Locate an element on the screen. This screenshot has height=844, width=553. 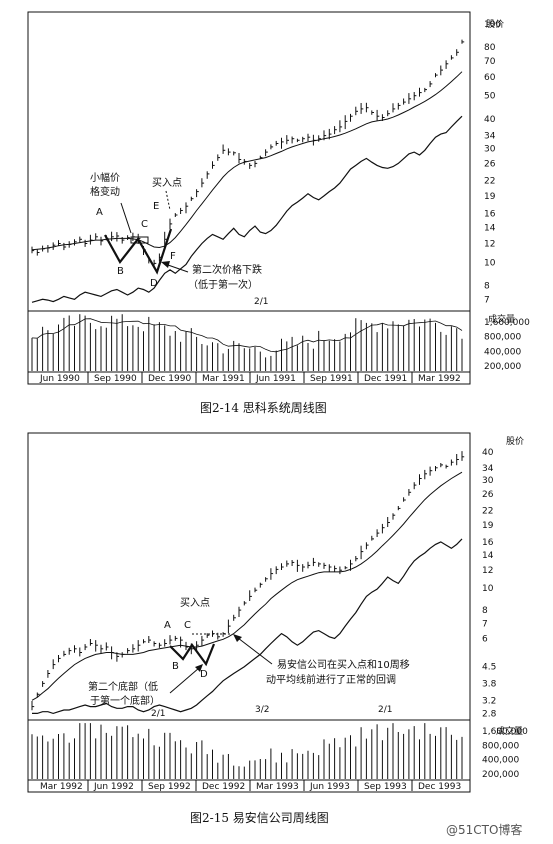
chart-1-second-drop-text-1: 第二次价格下跌 is located at coordinates (227, 269).